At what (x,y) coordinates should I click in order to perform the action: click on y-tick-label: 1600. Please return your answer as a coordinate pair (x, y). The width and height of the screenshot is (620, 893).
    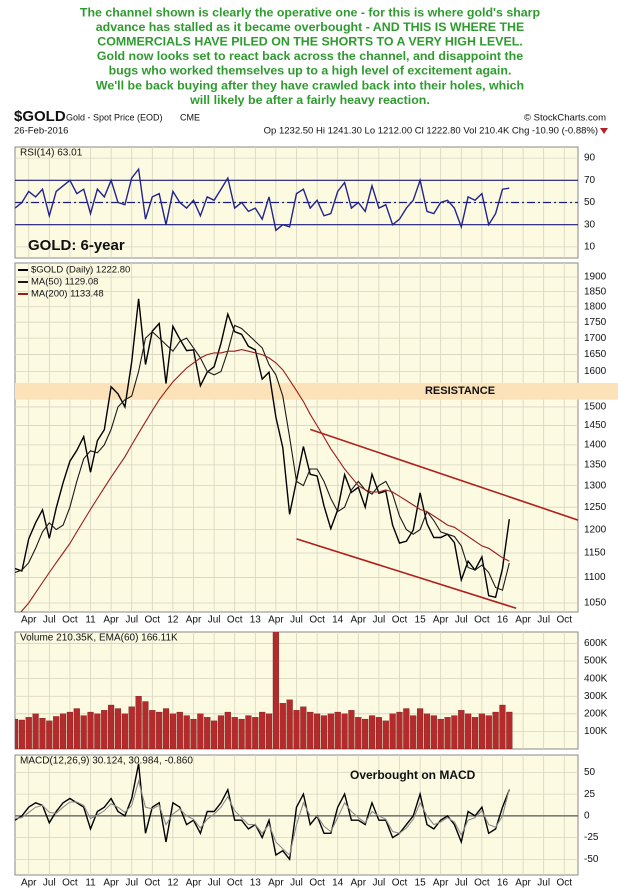
    Looking at the image, I should click on (595, 371).